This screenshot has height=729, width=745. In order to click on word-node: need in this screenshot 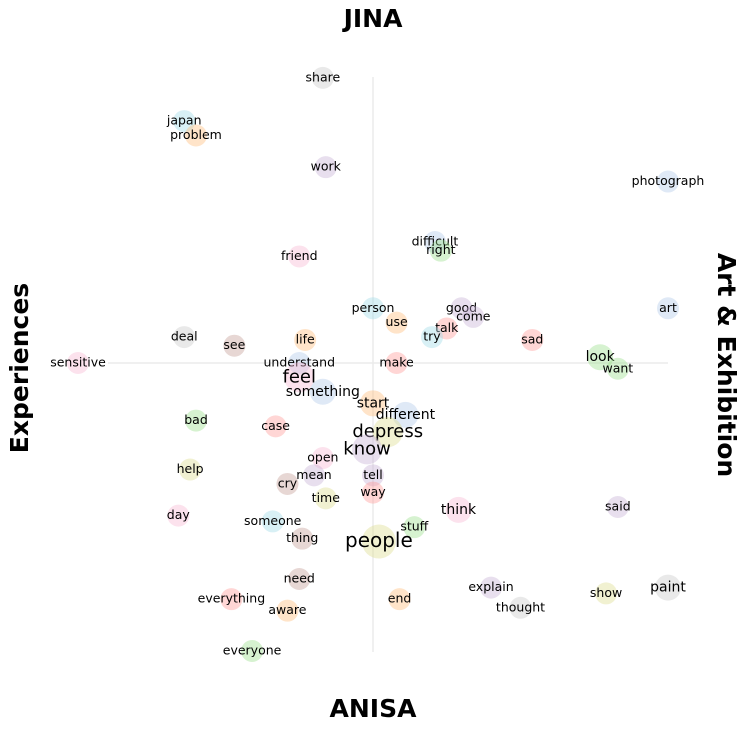, I will do `click(299, 579)`.